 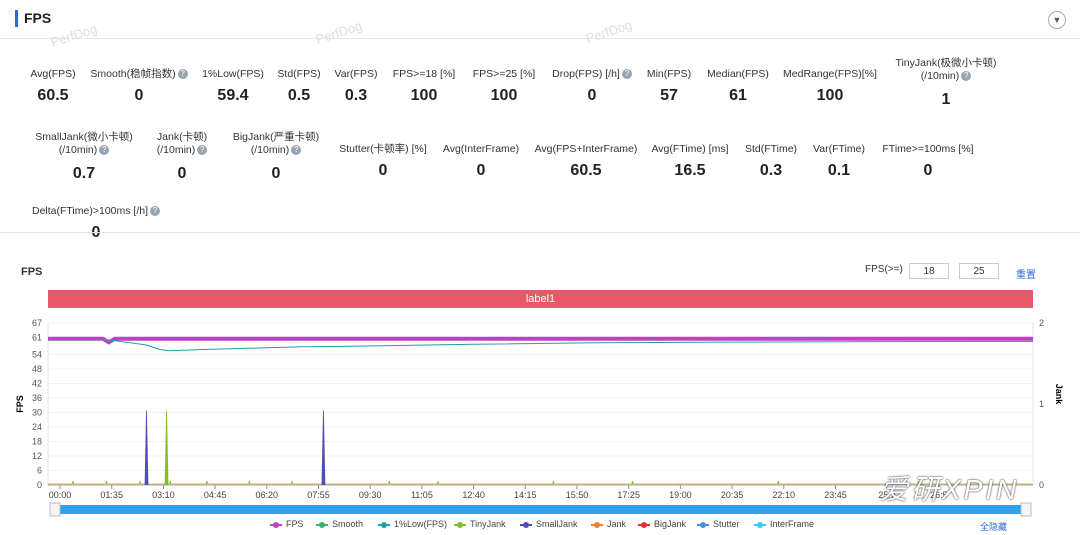 What do you see at coordinates (994, 527) in the screenshot?
I see `hide-all-button: 全隐藏` at bounding box center [994, 527].